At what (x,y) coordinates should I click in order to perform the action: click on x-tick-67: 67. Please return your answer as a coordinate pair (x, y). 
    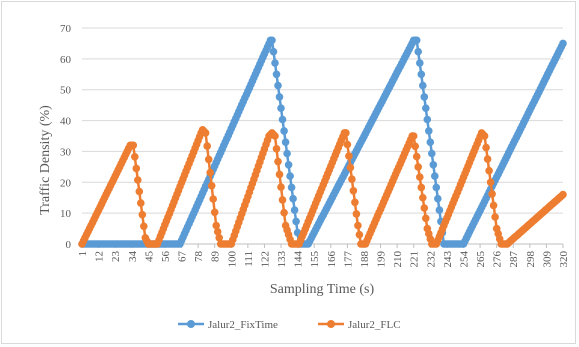
    Looking at the image, I should click on (183, 257).